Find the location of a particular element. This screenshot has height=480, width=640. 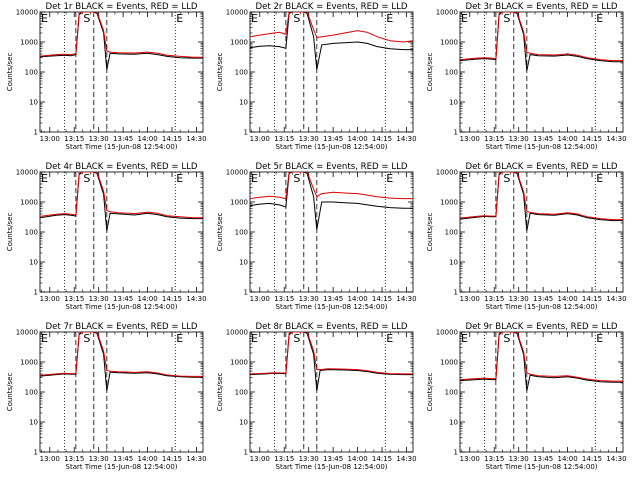

panel-title: Det 6r BLACK = Events, RED = LLD is located at coordinates (541, 167).